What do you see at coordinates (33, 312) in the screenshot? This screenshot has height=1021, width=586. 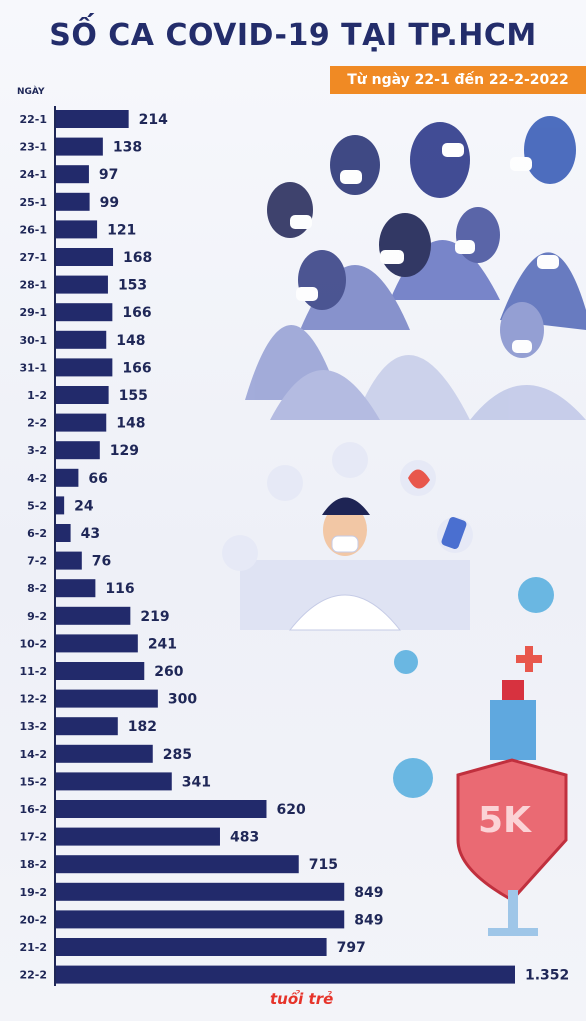 I see `category-label: 29-1` at bounding box center [33, 312].